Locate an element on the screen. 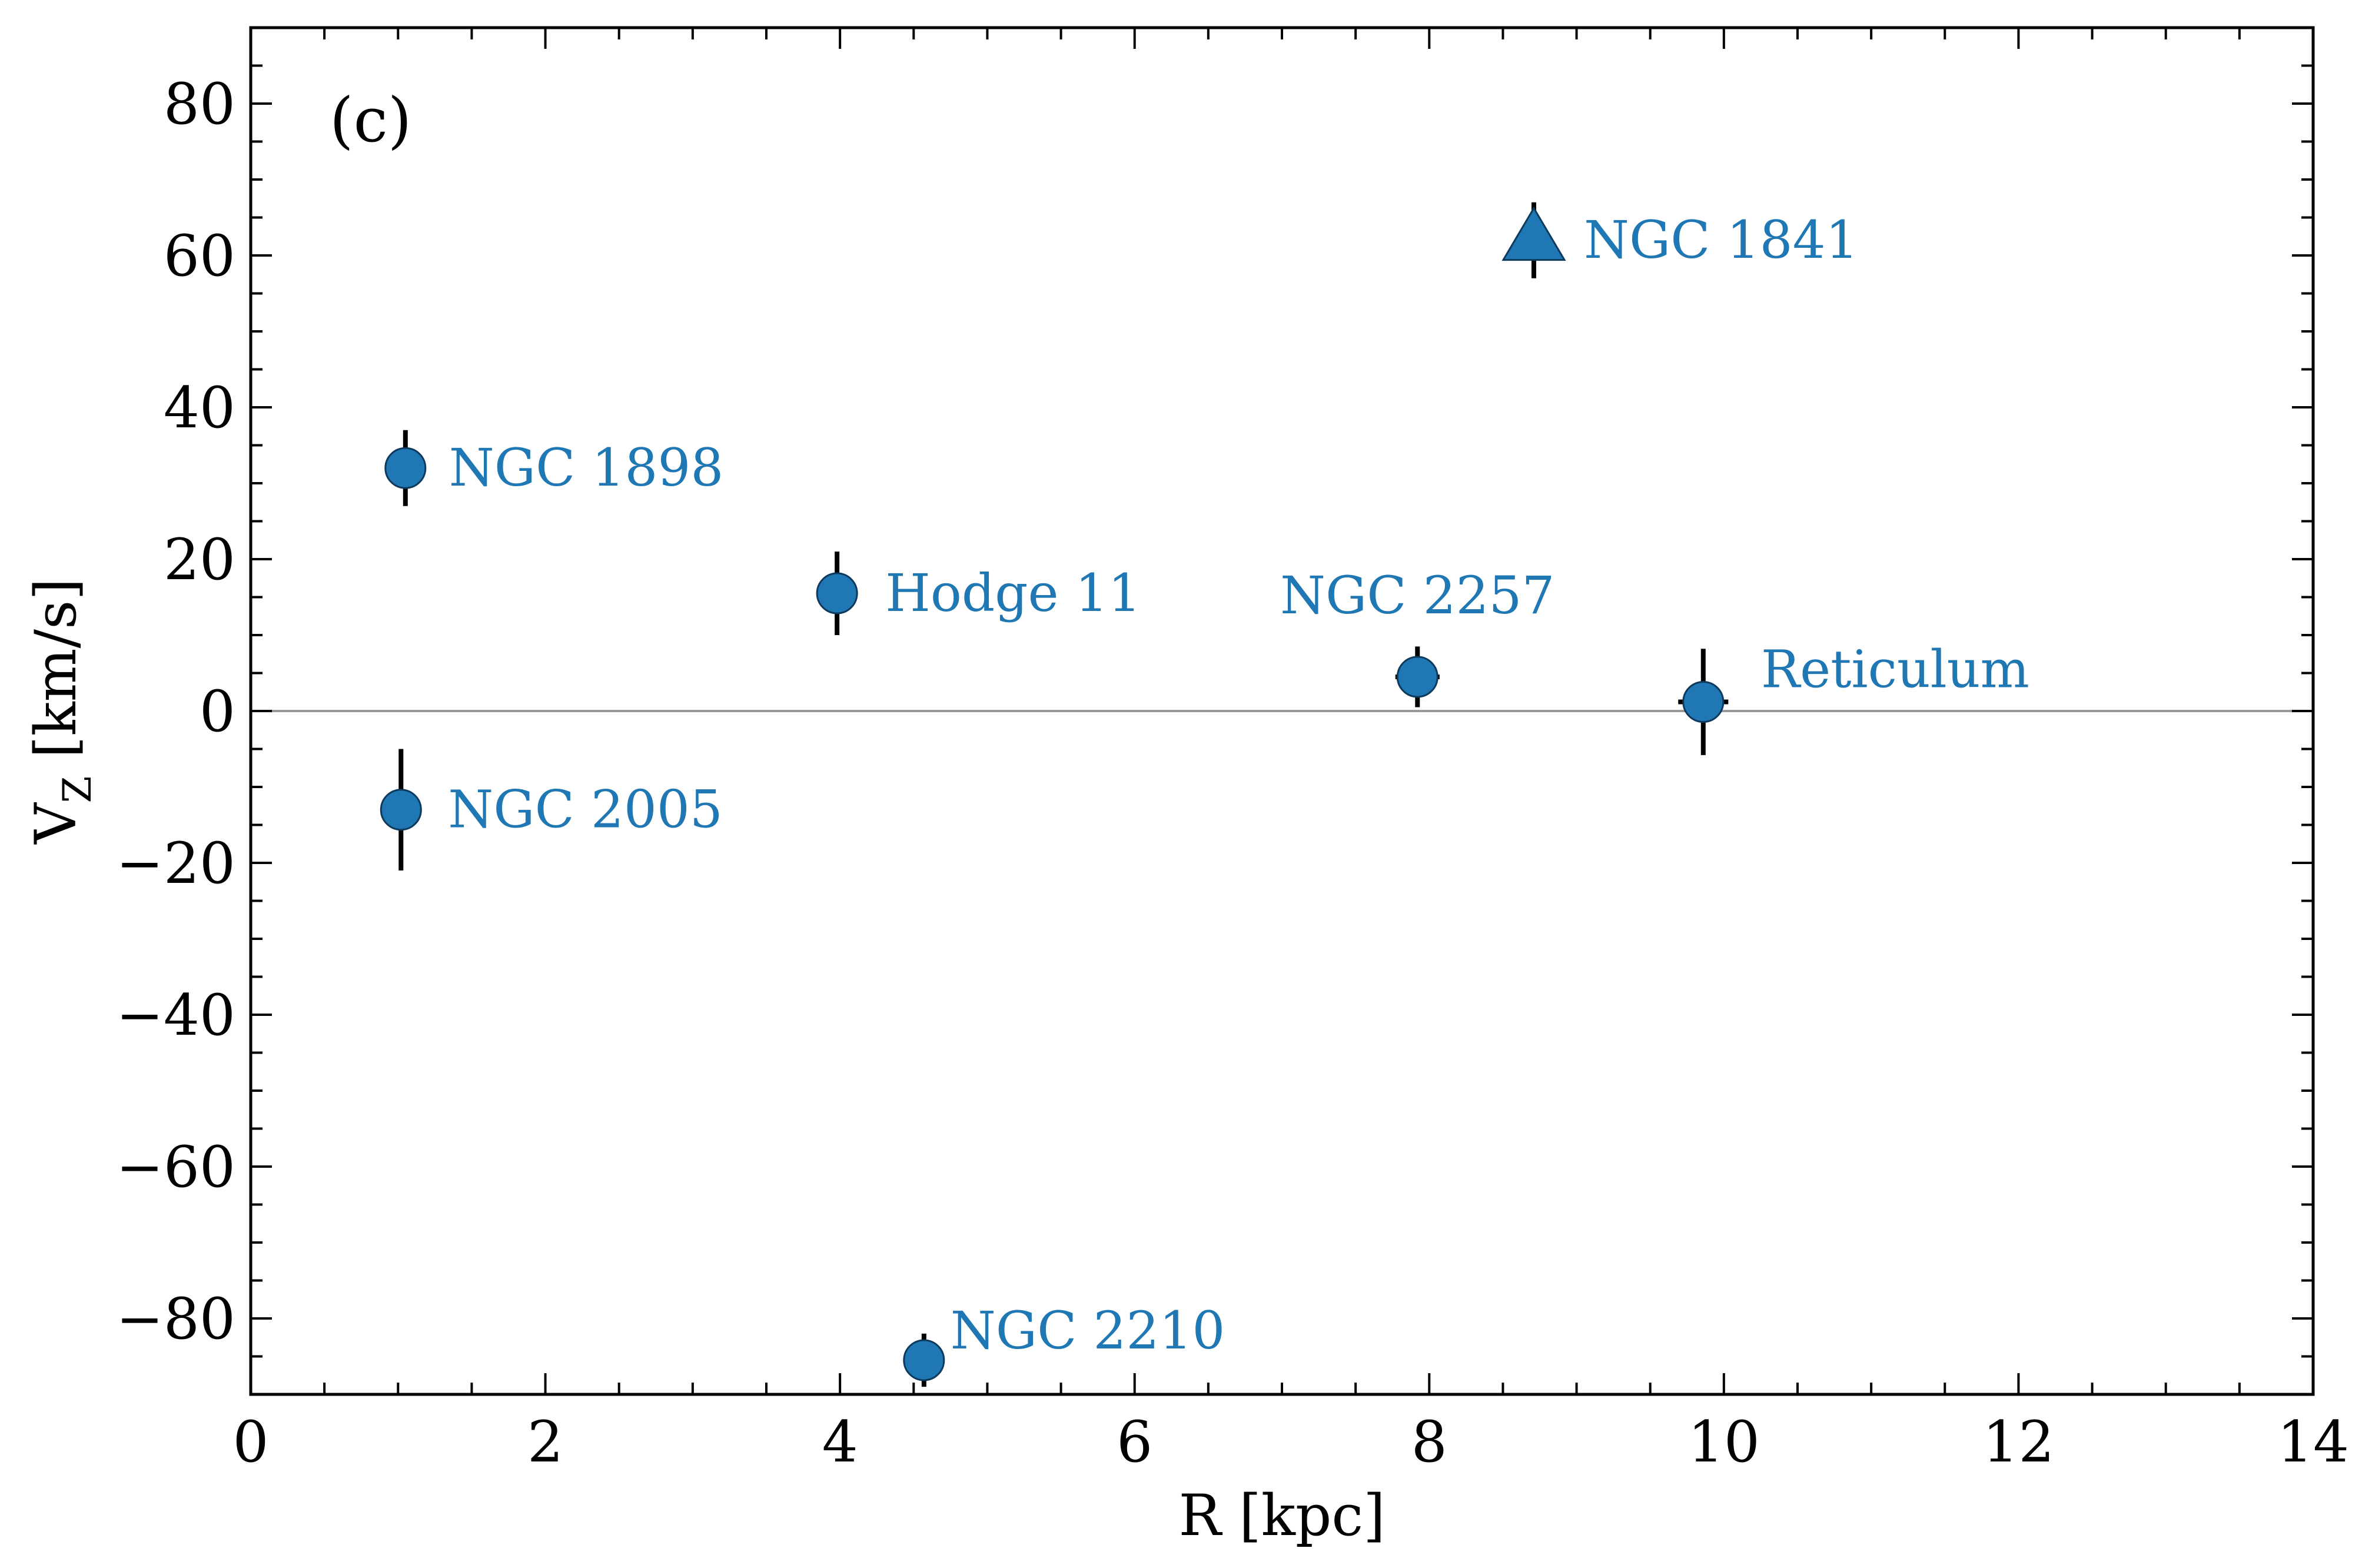 This screenshot has width=2372, height=1568. x-tick-label: 8 is located at coordinates (1429, 1442).